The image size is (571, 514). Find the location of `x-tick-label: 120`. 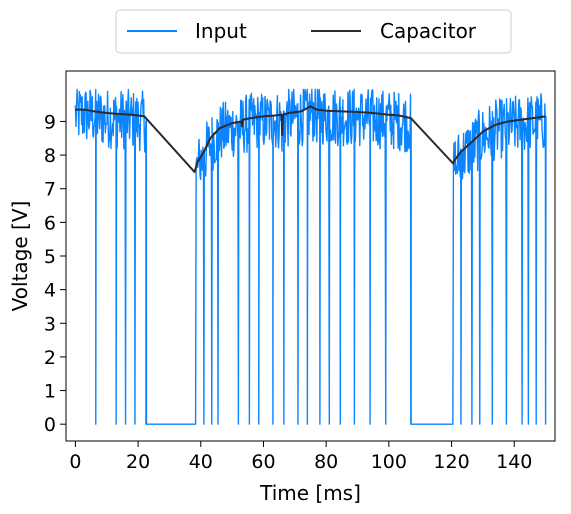

x-tick-label: 120 is located at coordinates (451, 462).